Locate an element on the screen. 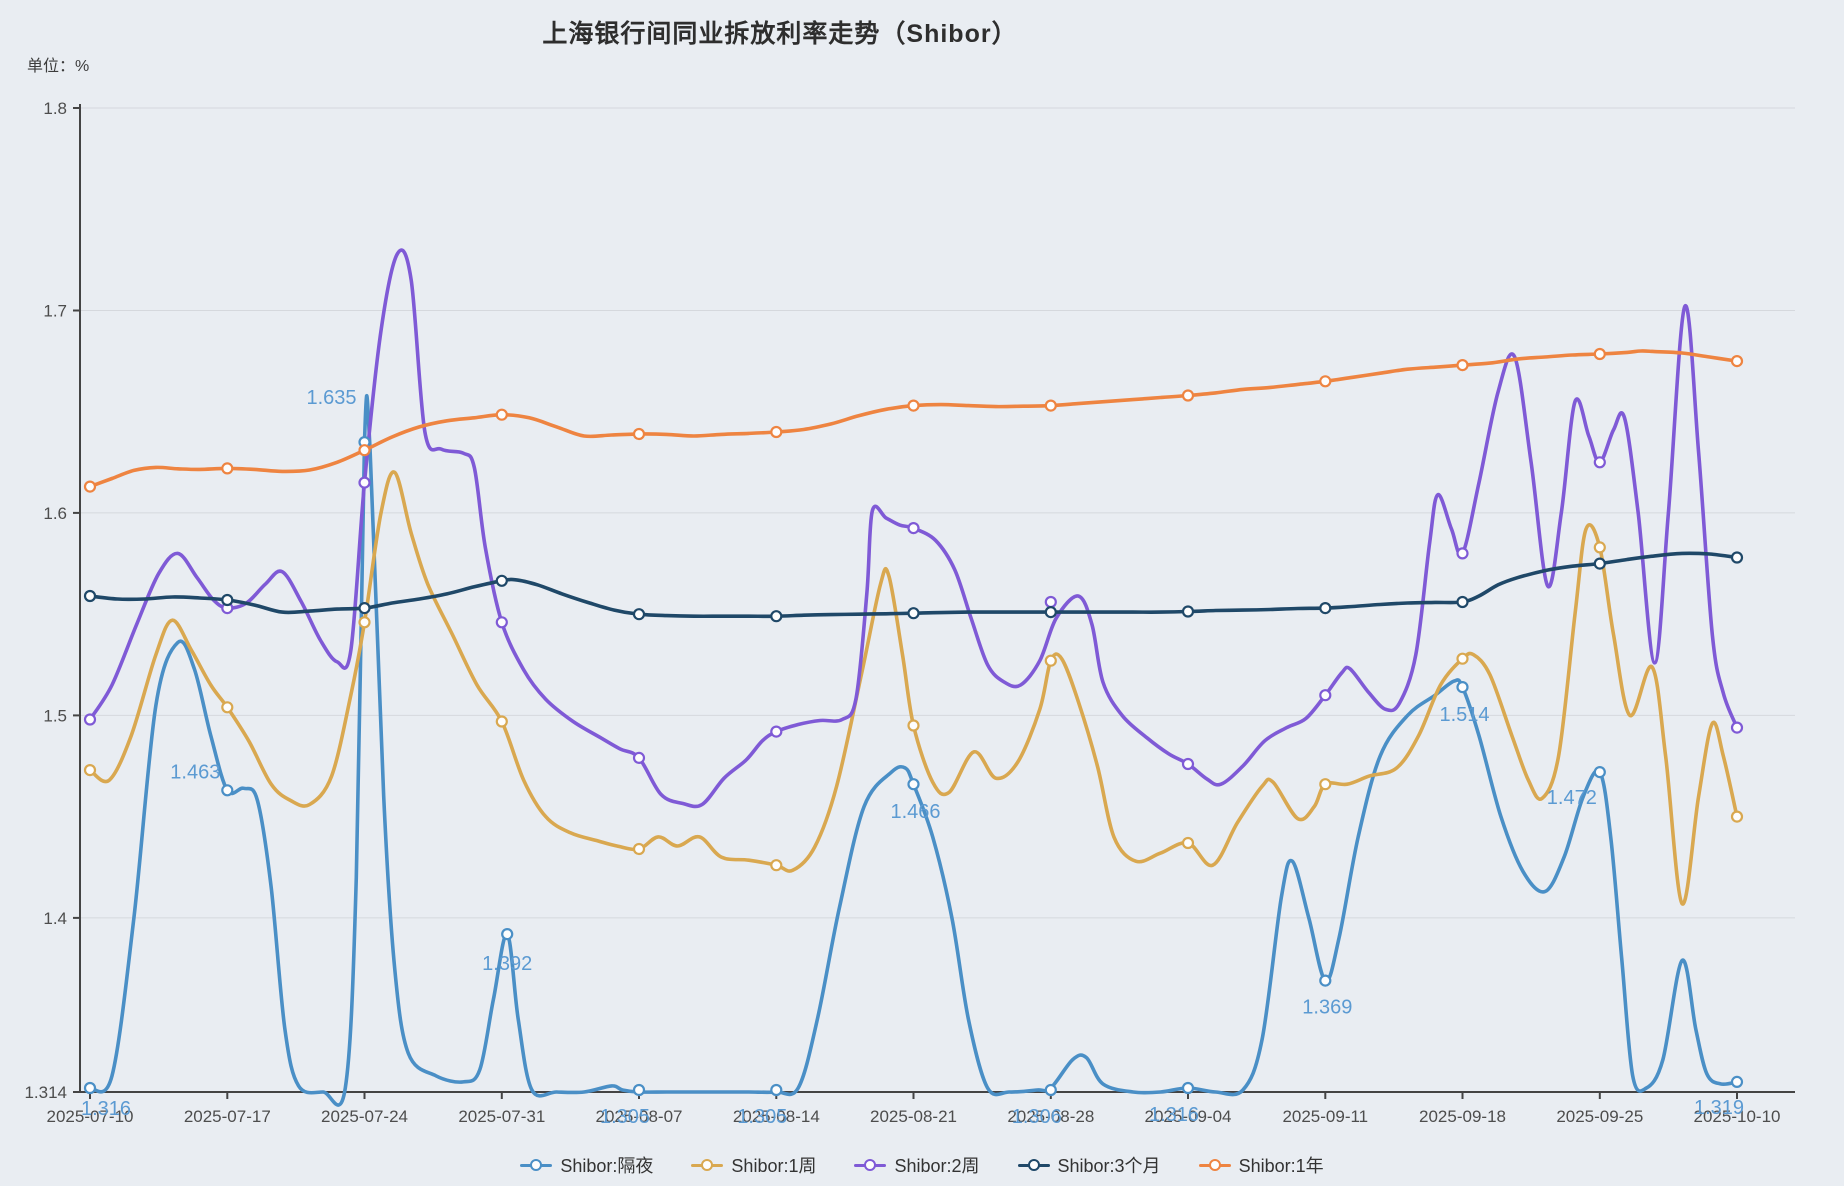 The image size is (1844, 1186). legend-item-Shibor:1年: Shibor:1年 is located at coordinates (1261, 1165).